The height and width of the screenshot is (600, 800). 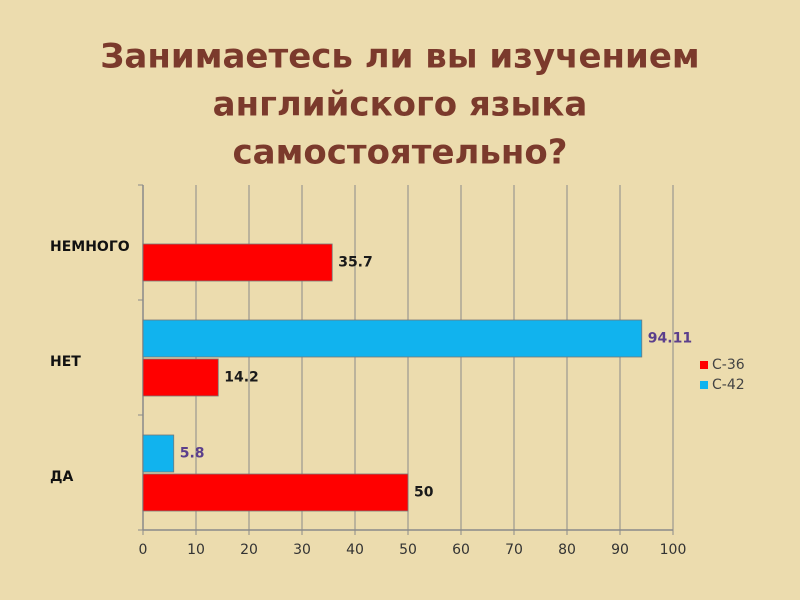 I want to click on y-tick-label: НЕТ, so click(x=65, y=362).